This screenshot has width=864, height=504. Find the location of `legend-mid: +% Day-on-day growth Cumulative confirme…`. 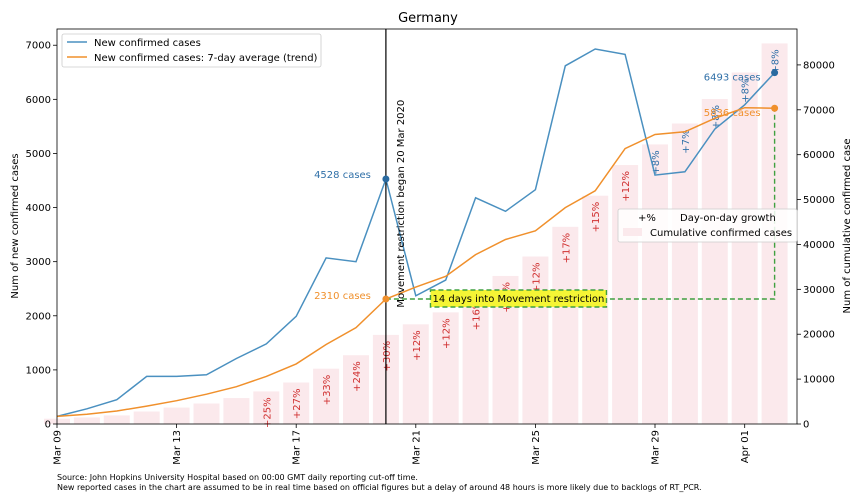

legend-mid: +% Day-on-day growth Cumulative confirme… is located at coordinates (707, 225).